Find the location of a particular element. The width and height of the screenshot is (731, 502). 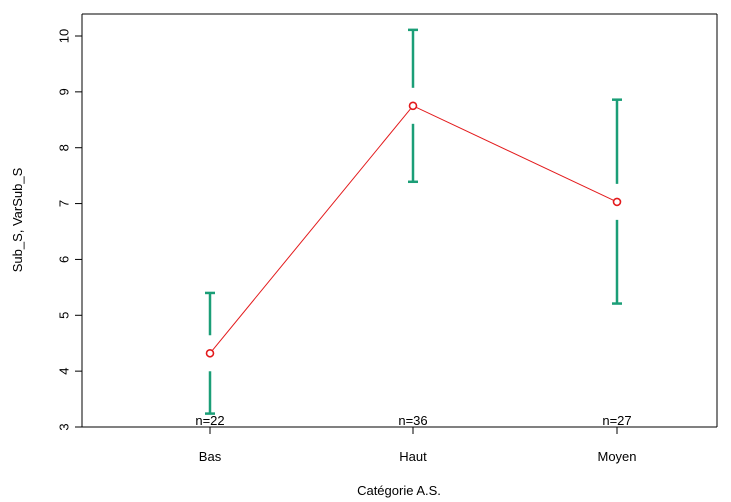

y-tick-label: 7 is located at coordinates (64, 203).